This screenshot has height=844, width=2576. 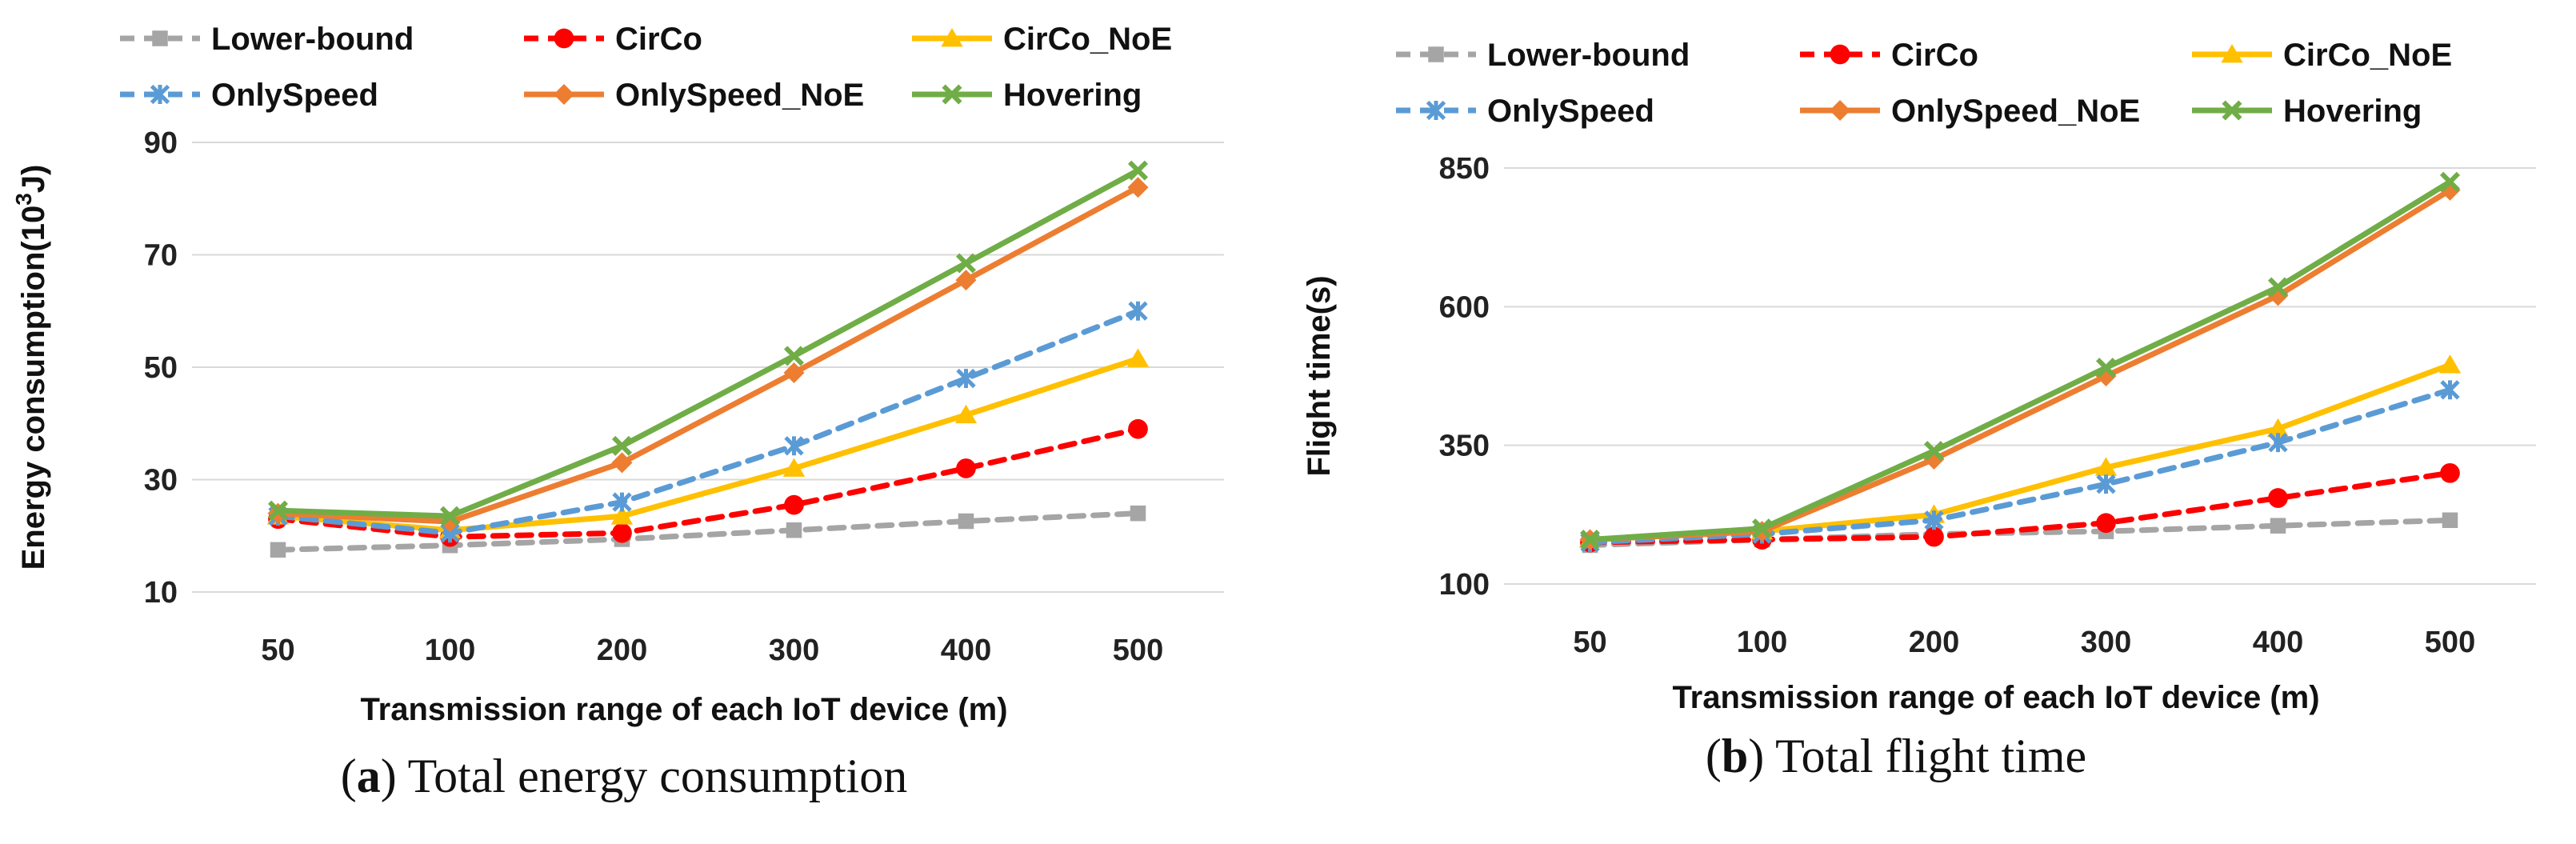 I want to click on legend-item: OnlySpeed, so click(x=249, y=95).